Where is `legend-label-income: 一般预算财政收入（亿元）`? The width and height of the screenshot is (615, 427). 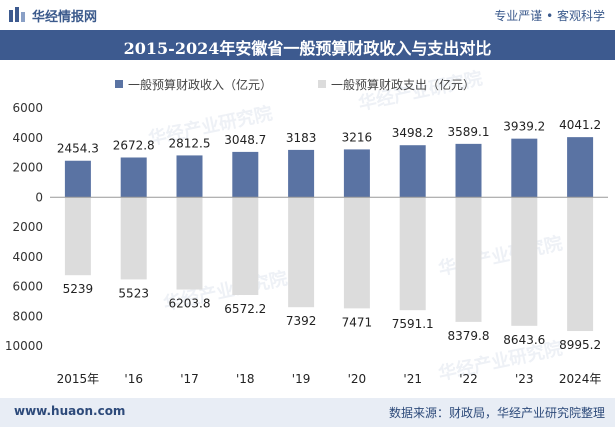
legend-label-income: 一般预算财政收入（亿元） is located at coordinates (200, 84).